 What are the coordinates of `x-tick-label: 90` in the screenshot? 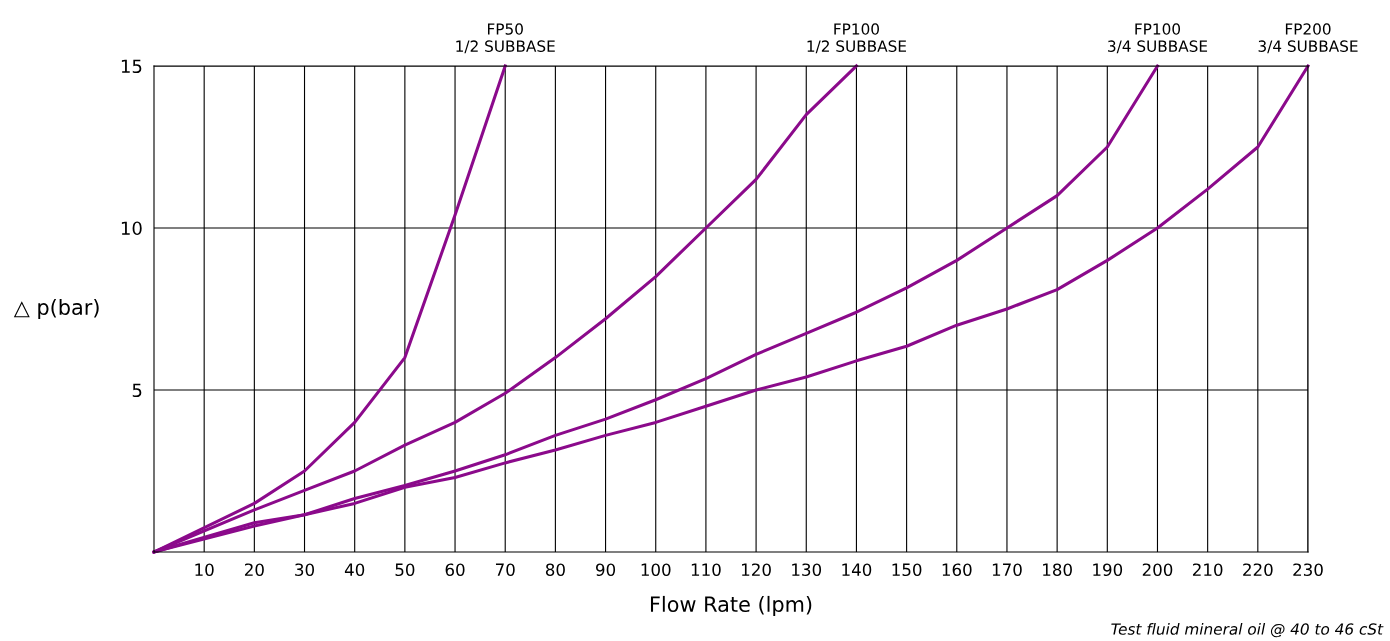 It's located at (606, 570).